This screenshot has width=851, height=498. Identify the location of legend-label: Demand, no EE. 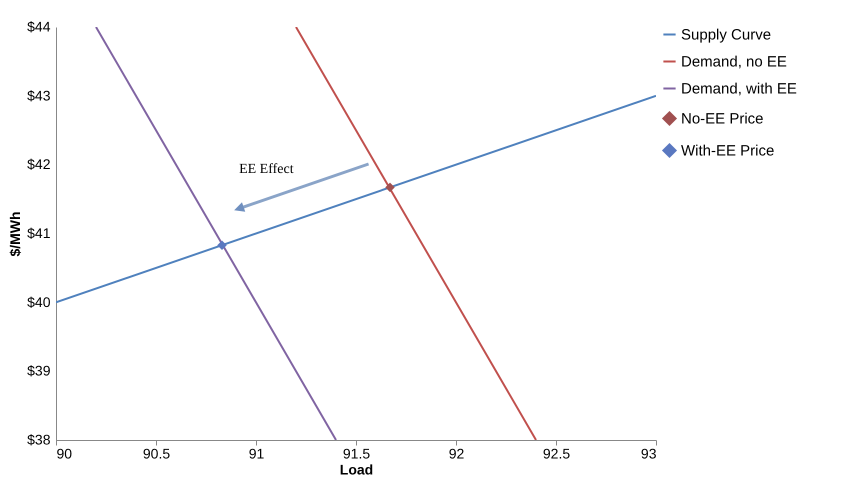
(734, 62).